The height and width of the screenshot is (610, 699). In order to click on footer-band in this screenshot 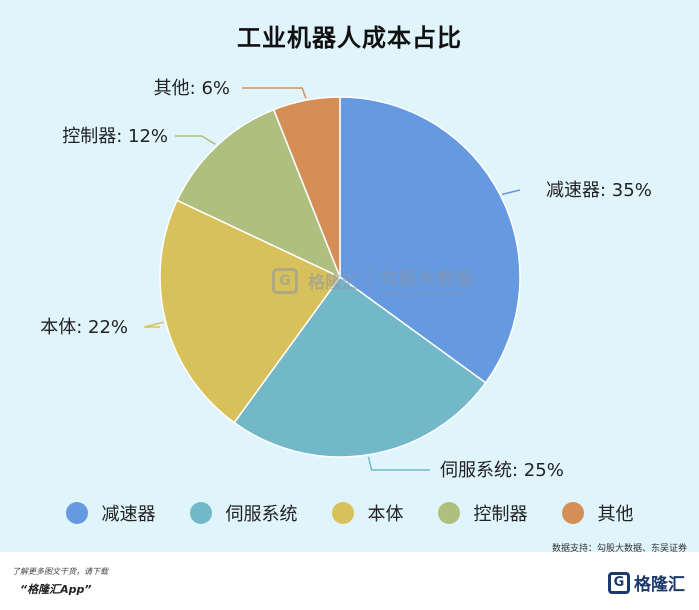, I will do `click(349, 581)`.